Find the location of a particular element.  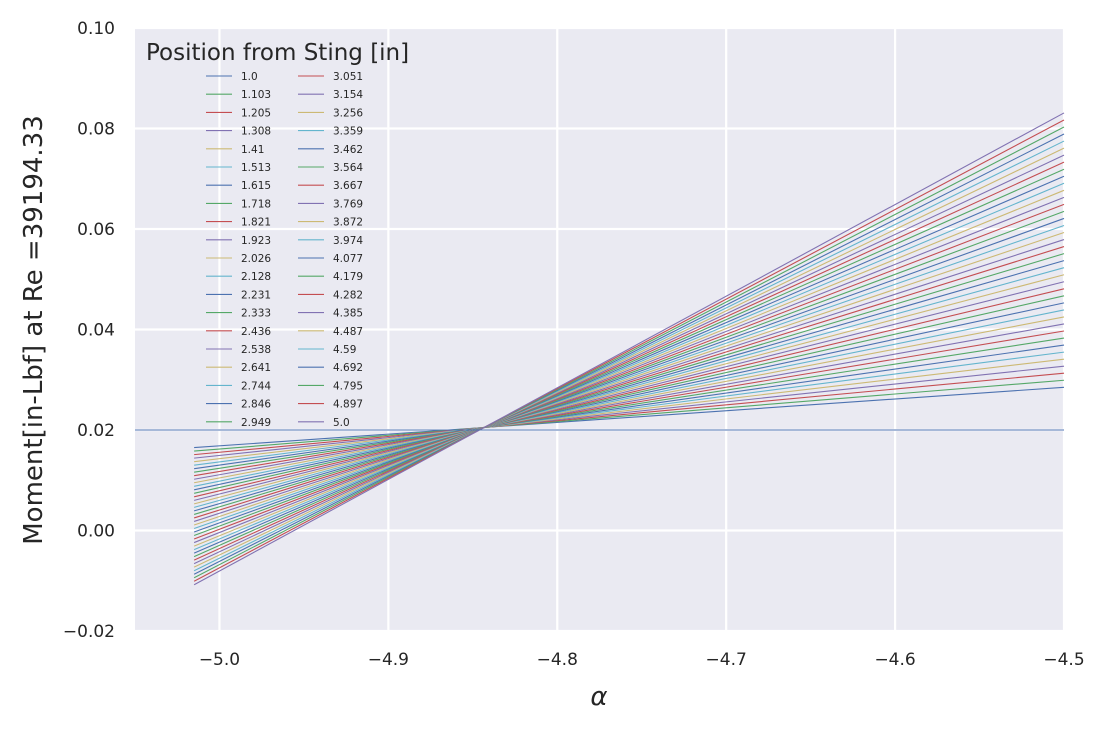

x-tick-label: −5.0 is located at coordinates (219, 660).